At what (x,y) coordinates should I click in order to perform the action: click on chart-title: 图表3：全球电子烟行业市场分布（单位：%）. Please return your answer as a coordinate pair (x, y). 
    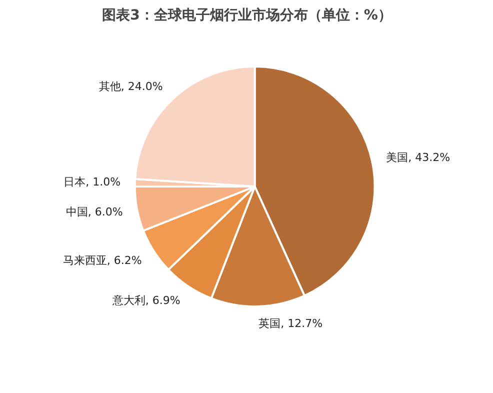
    Looking at the image, I should click on (247, 15).